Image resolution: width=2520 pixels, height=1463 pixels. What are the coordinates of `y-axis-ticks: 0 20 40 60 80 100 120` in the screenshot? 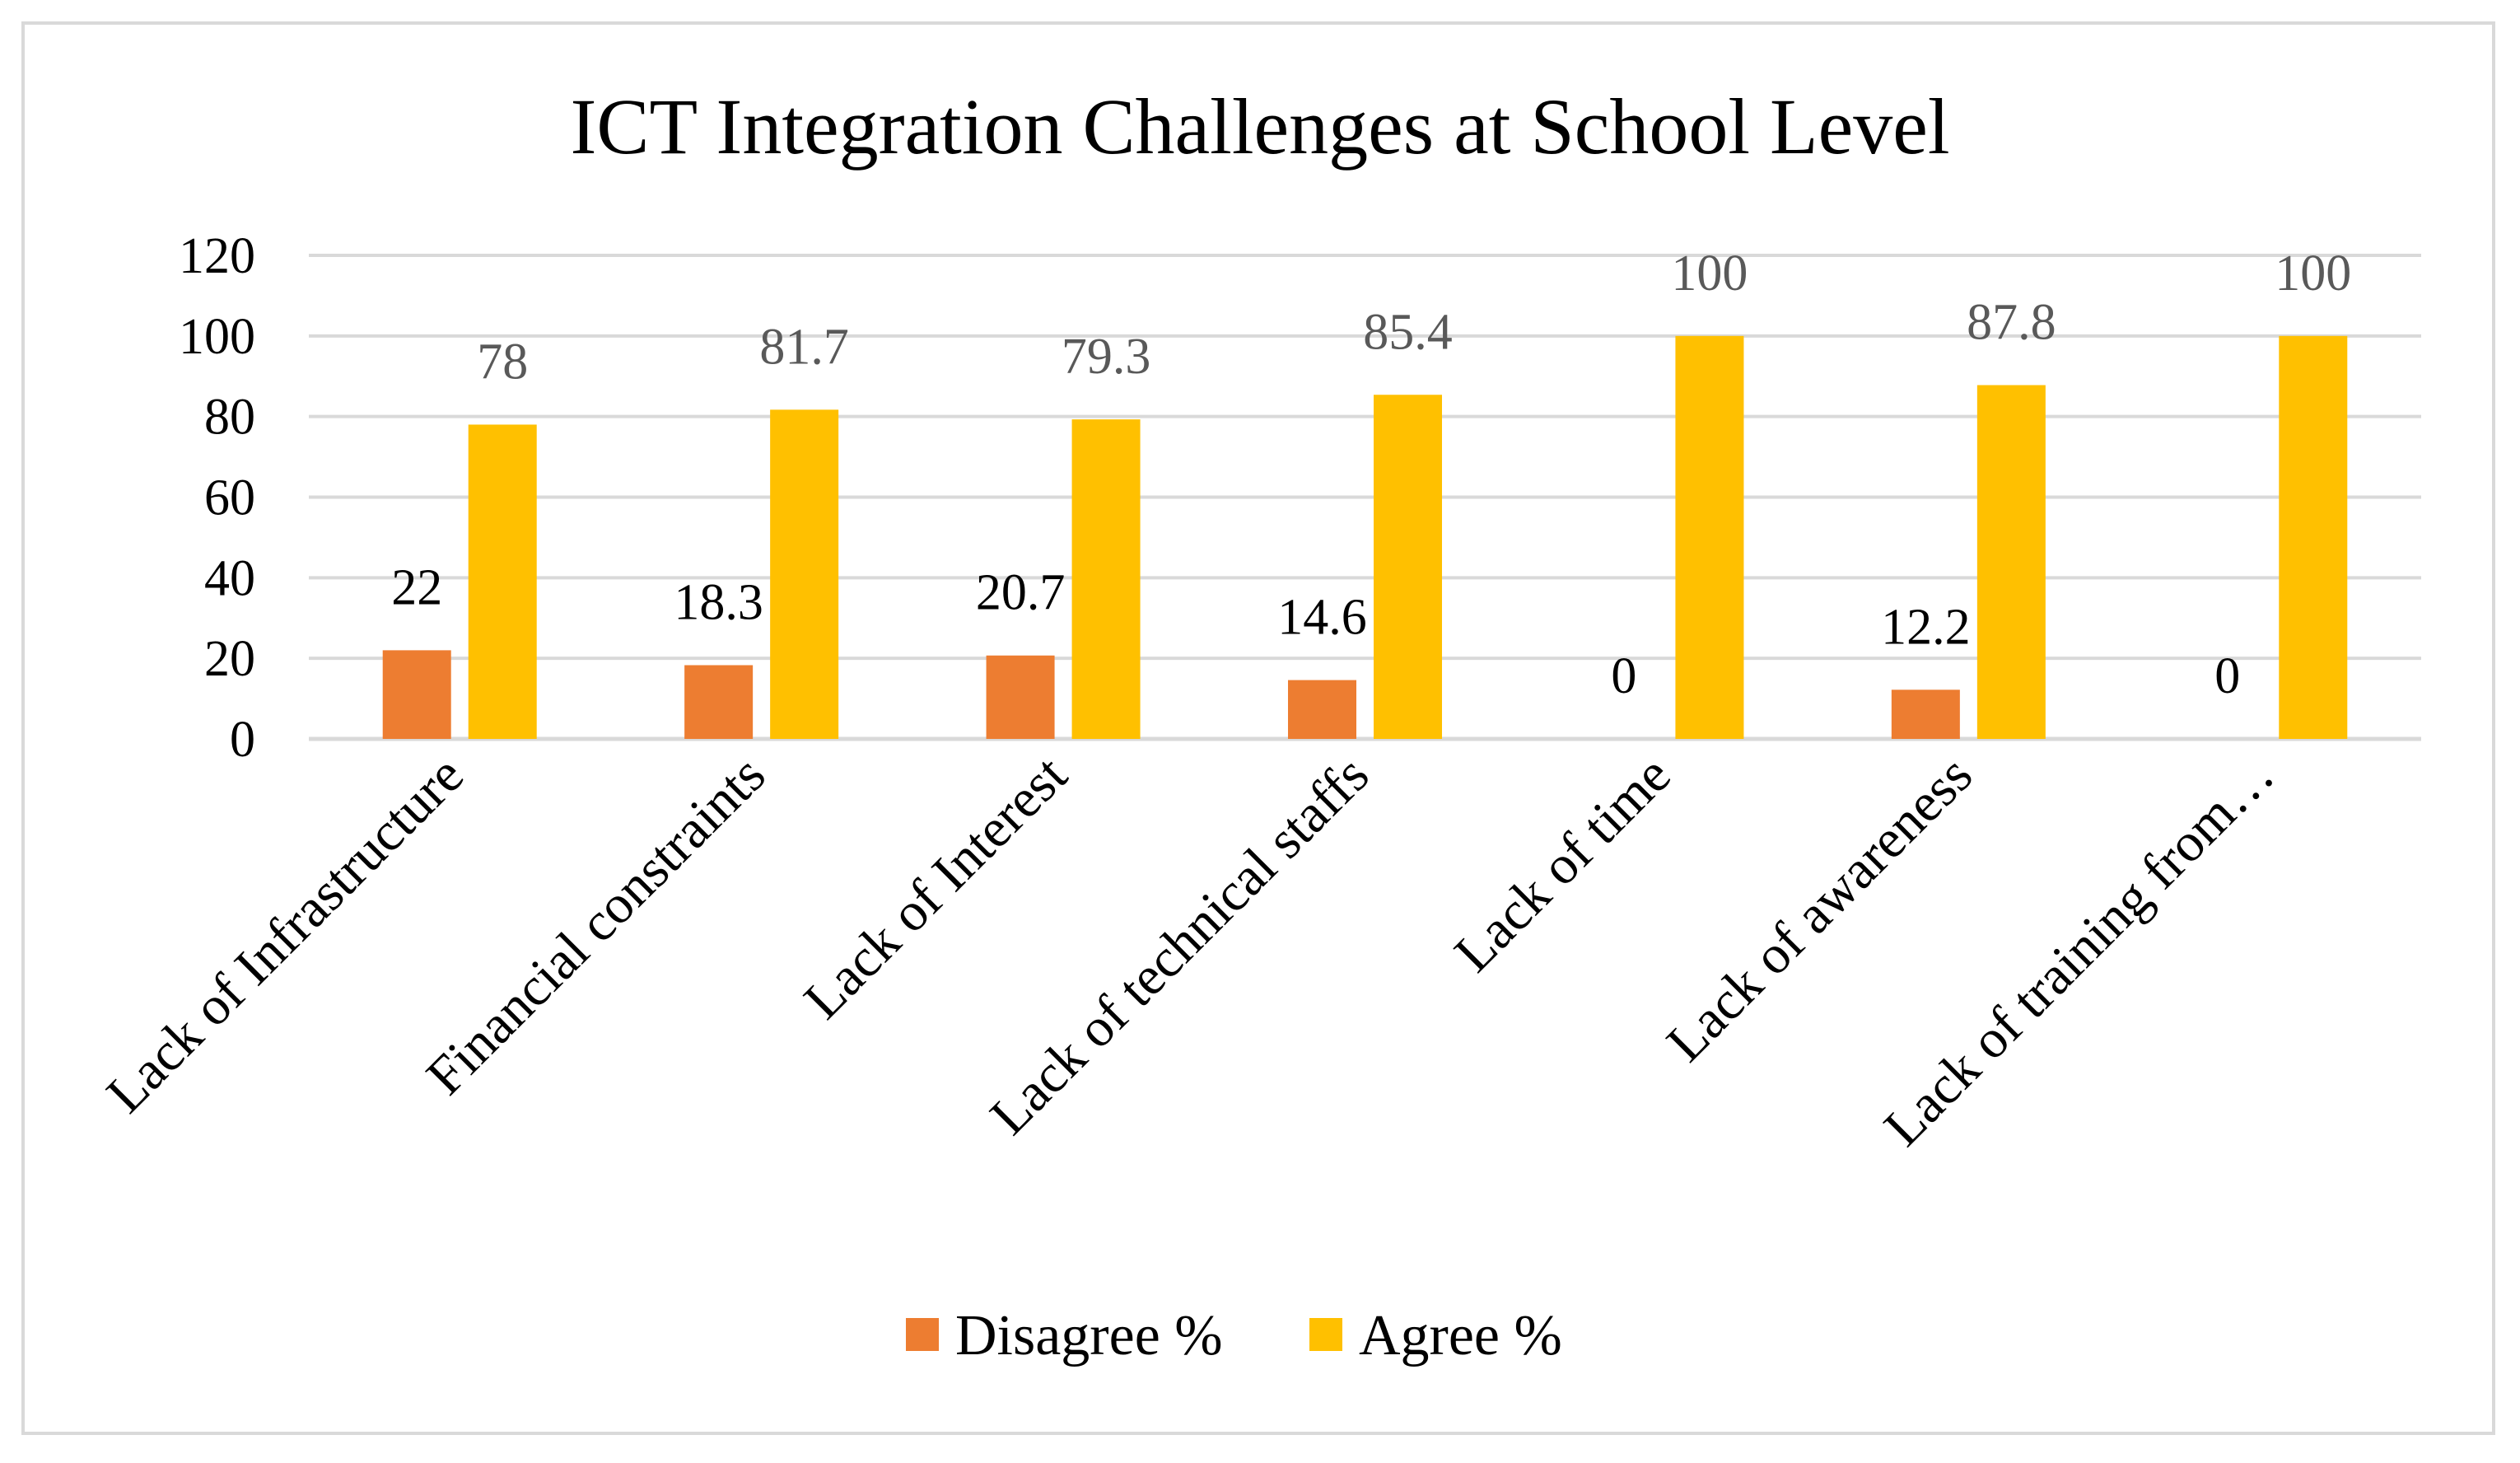 It's located at (217, 498).